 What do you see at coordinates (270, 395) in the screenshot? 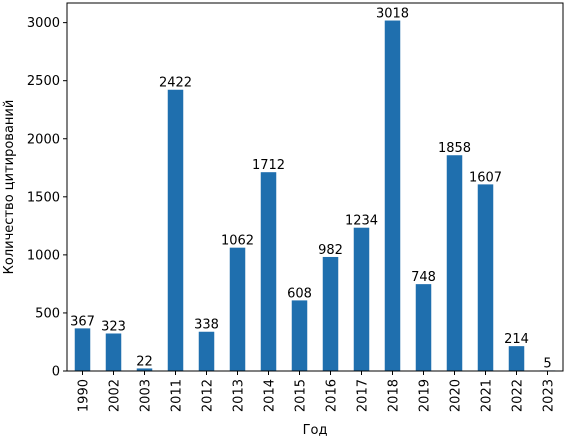
I see `x-tick-label-2014: 2014` at bounding box center [270, 395].